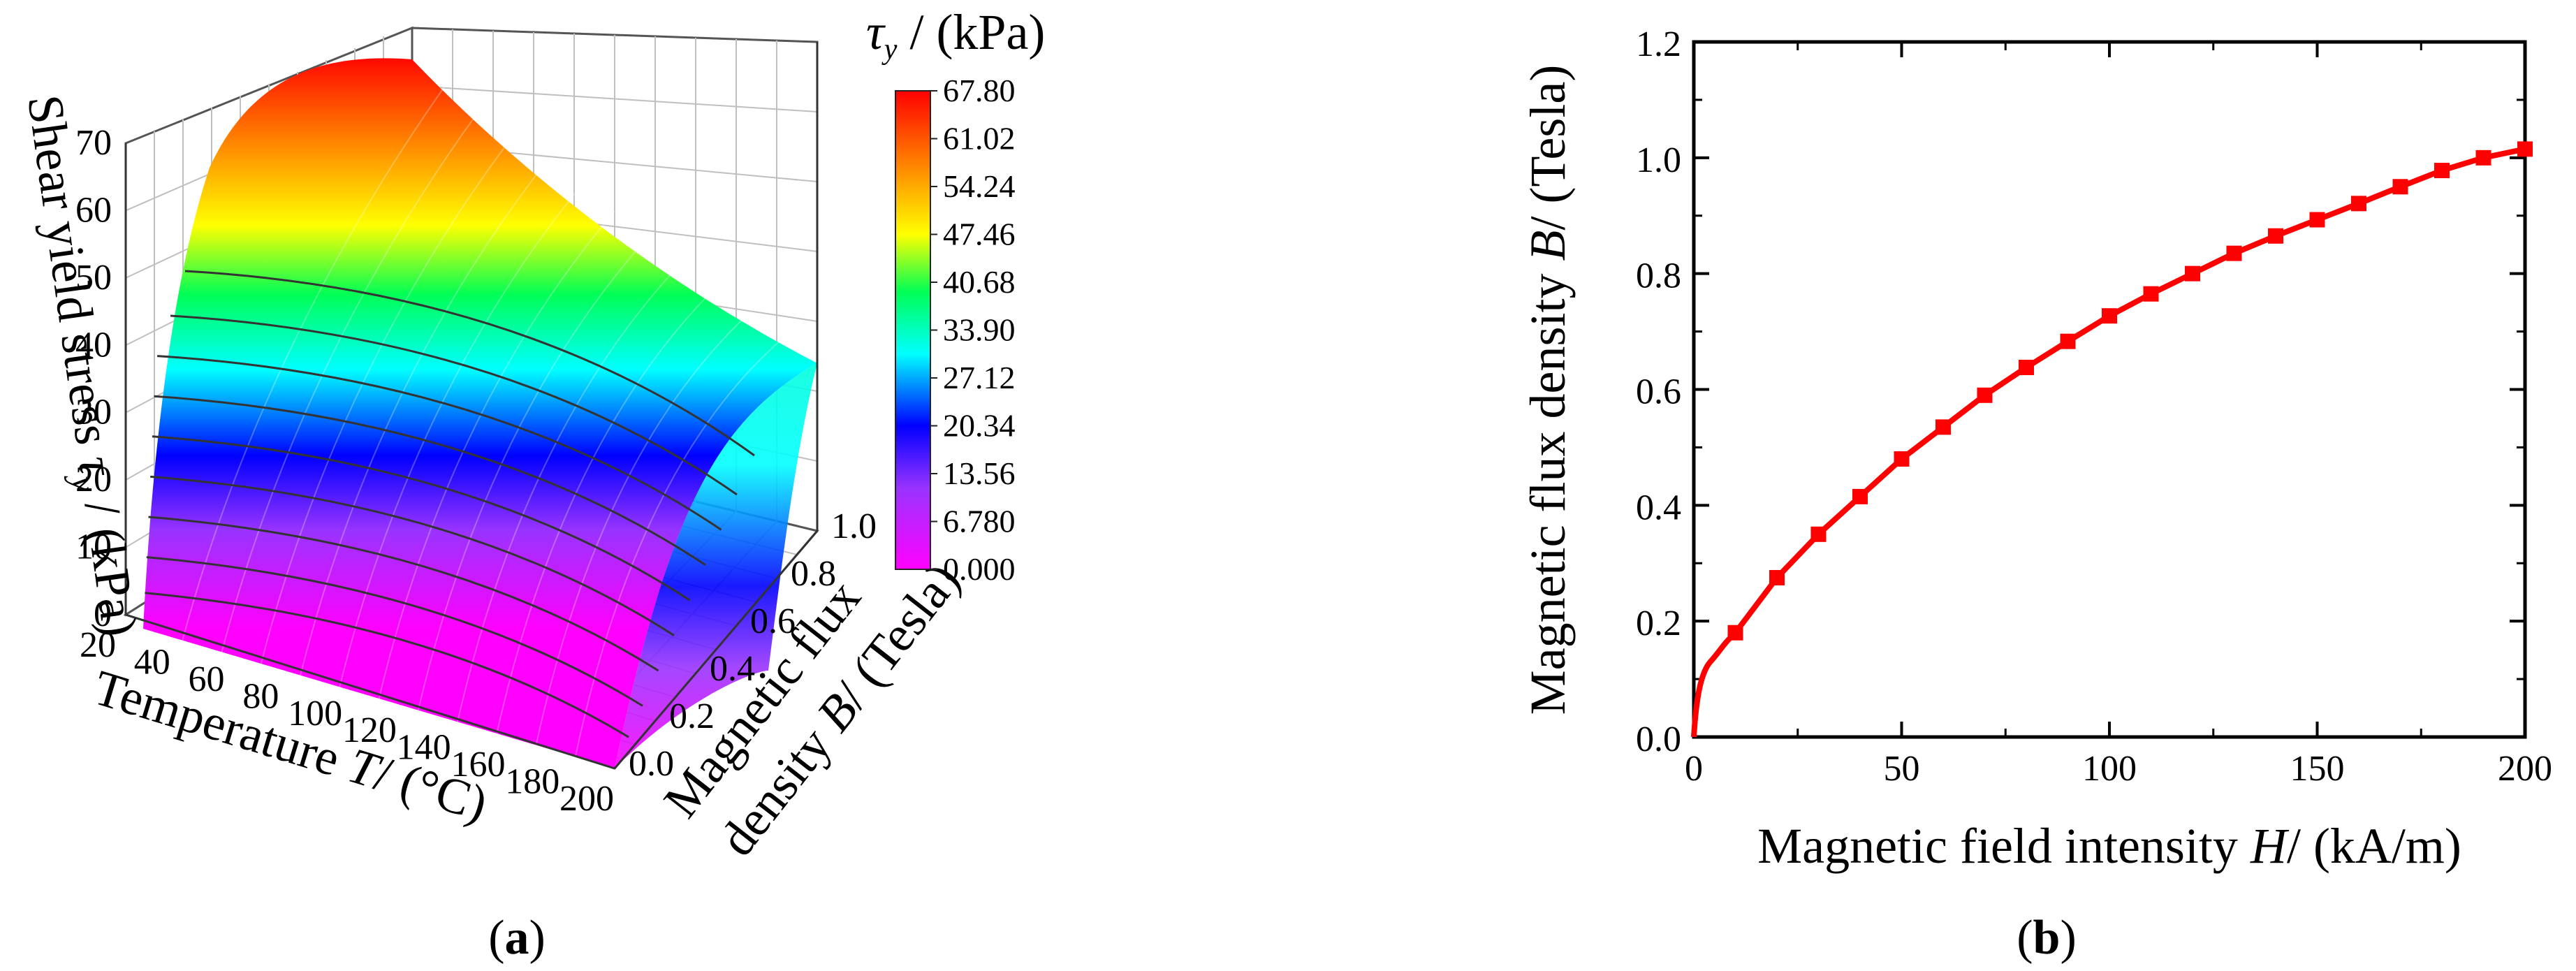 Image resolution: width=2576 pixels, height=971 pixels. I want to click on x-tick-label: 120, so click(370, 730).